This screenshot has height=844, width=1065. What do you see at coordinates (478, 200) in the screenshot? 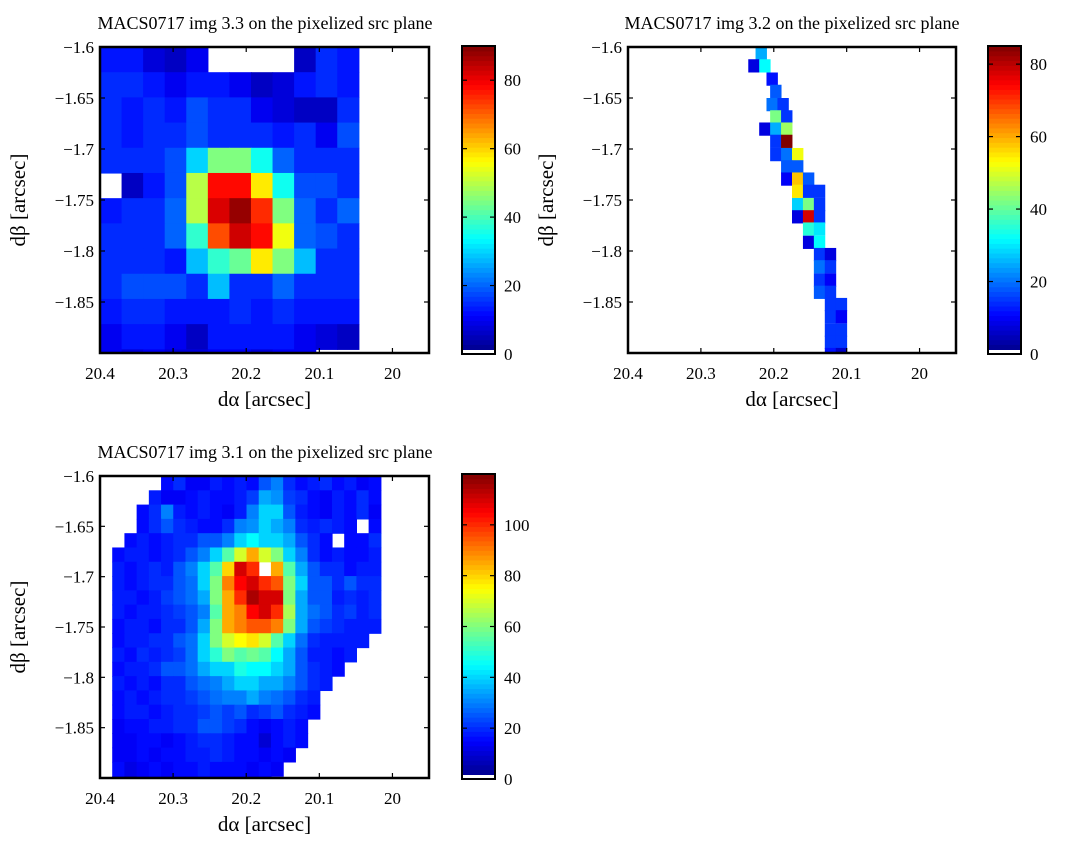
I see `colorbar-frame` at bounding box center [478, 200].